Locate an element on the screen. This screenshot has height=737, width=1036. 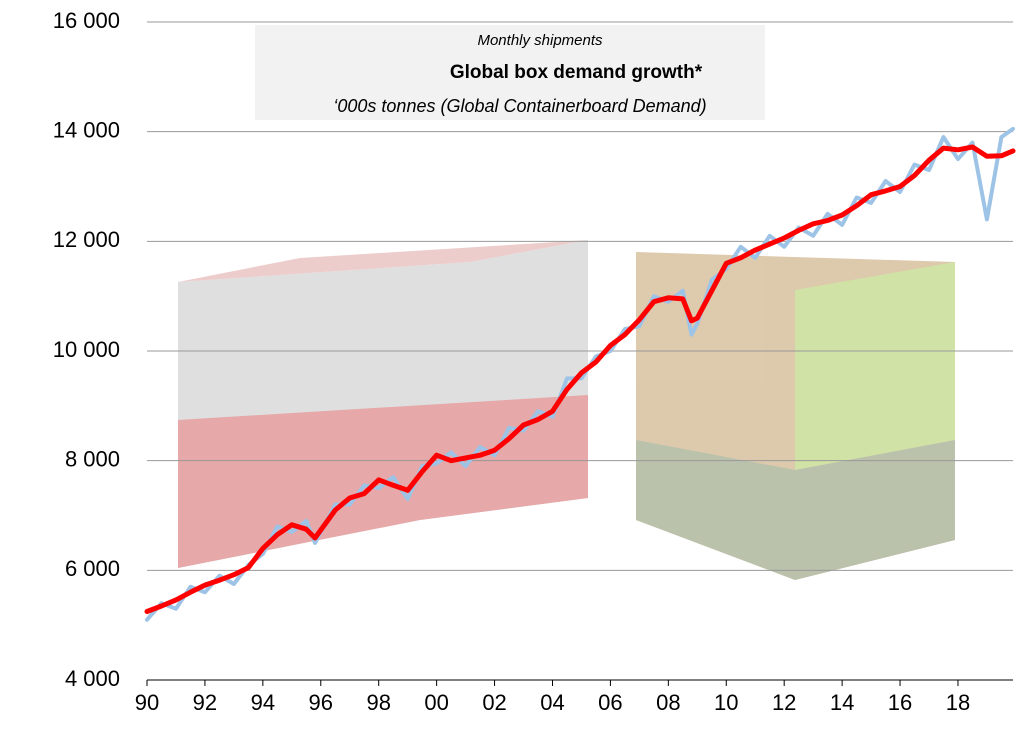
chart-title: Global box demand growth* is located at coordinates (576, 72).